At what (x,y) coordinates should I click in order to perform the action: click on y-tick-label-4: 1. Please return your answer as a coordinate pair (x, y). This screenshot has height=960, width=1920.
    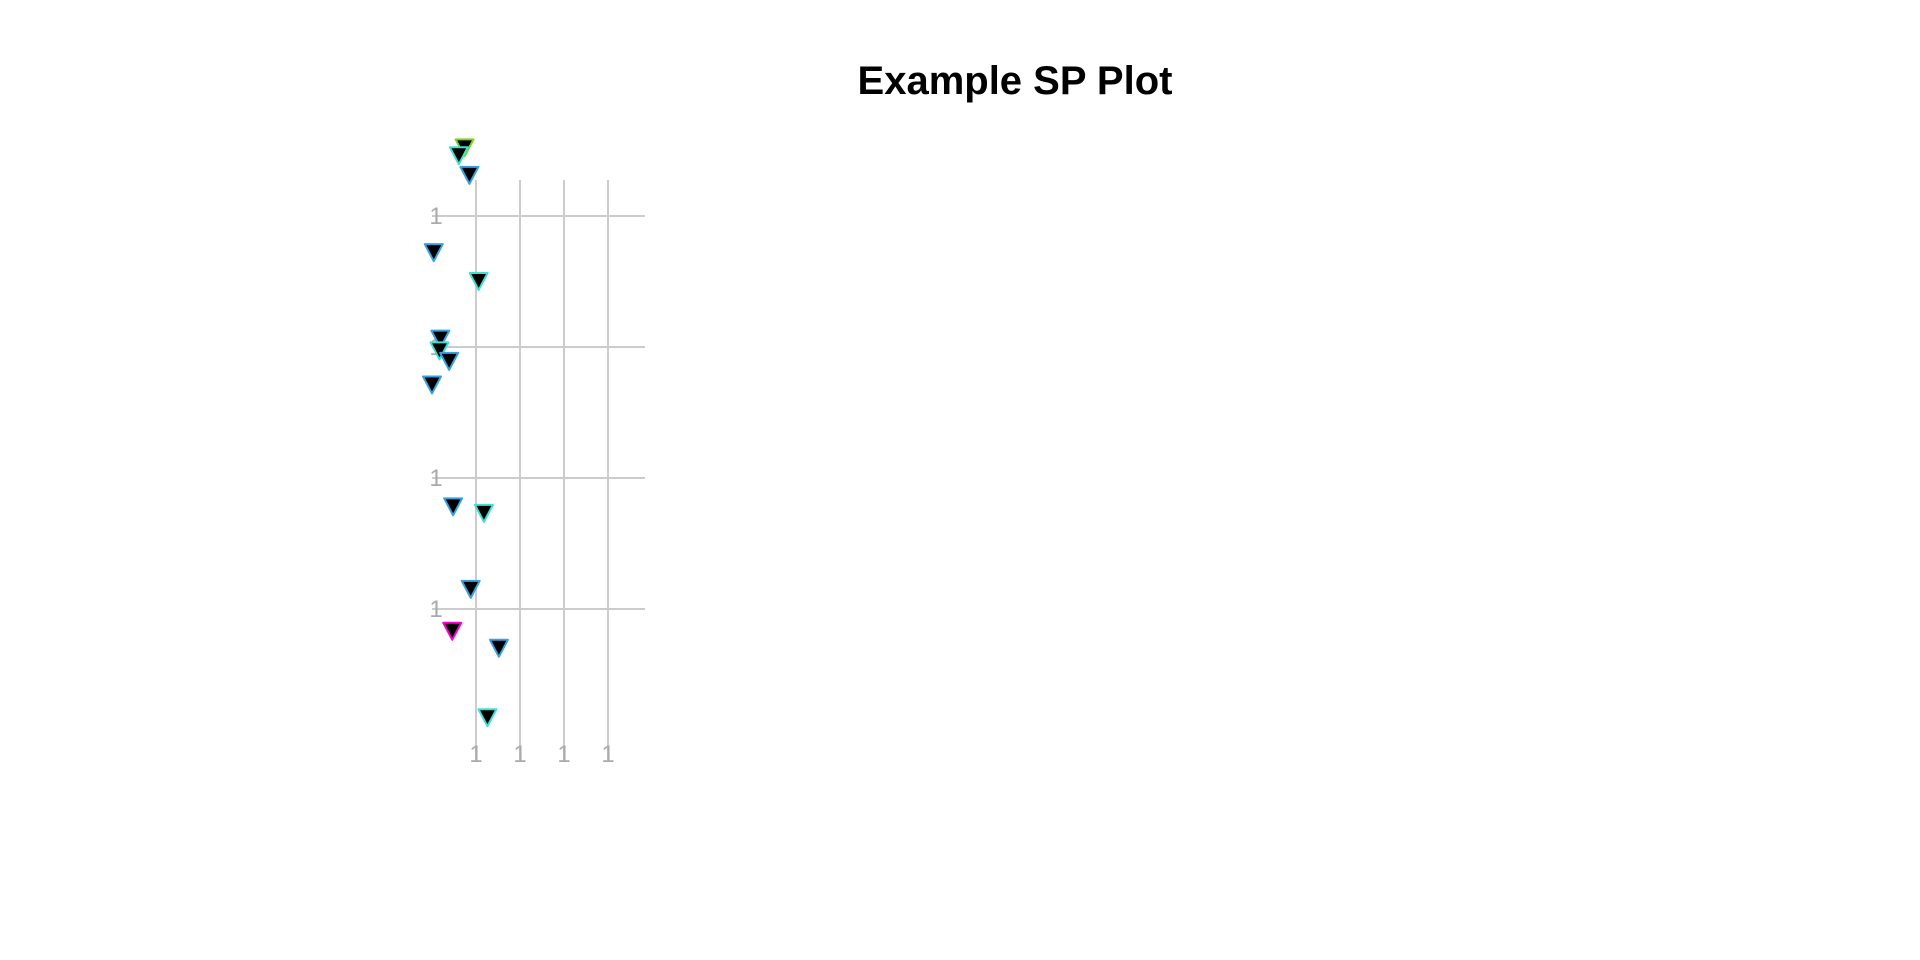
    Looking at the image, I should click on (435, 216).